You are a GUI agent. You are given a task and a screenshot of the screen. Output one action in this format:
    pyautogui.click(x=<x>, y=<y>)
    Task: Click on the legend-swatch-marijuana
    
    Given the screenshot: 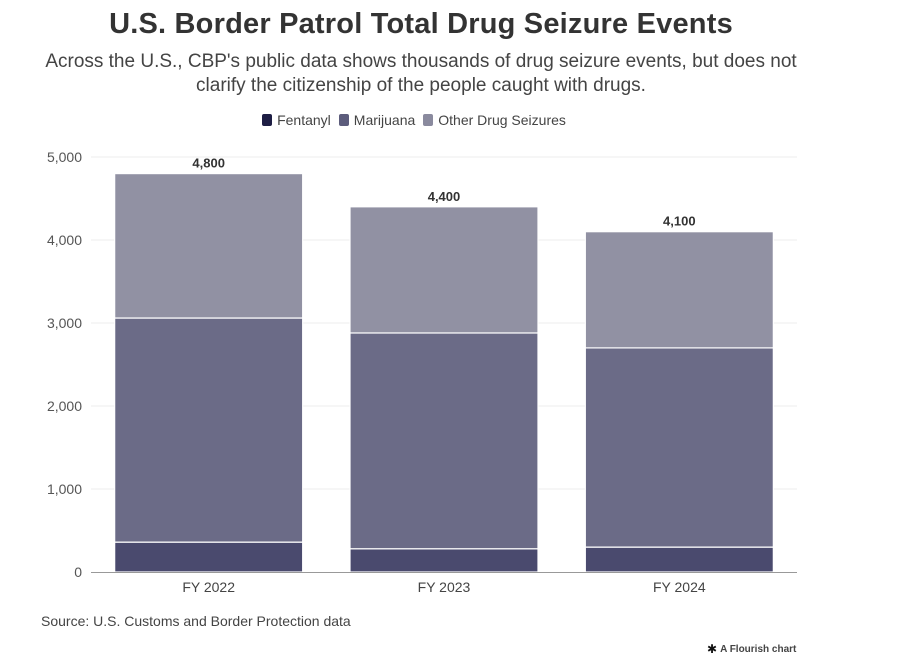 What is the action you would take?
    pyautogui.click(x=343, y=120)
    